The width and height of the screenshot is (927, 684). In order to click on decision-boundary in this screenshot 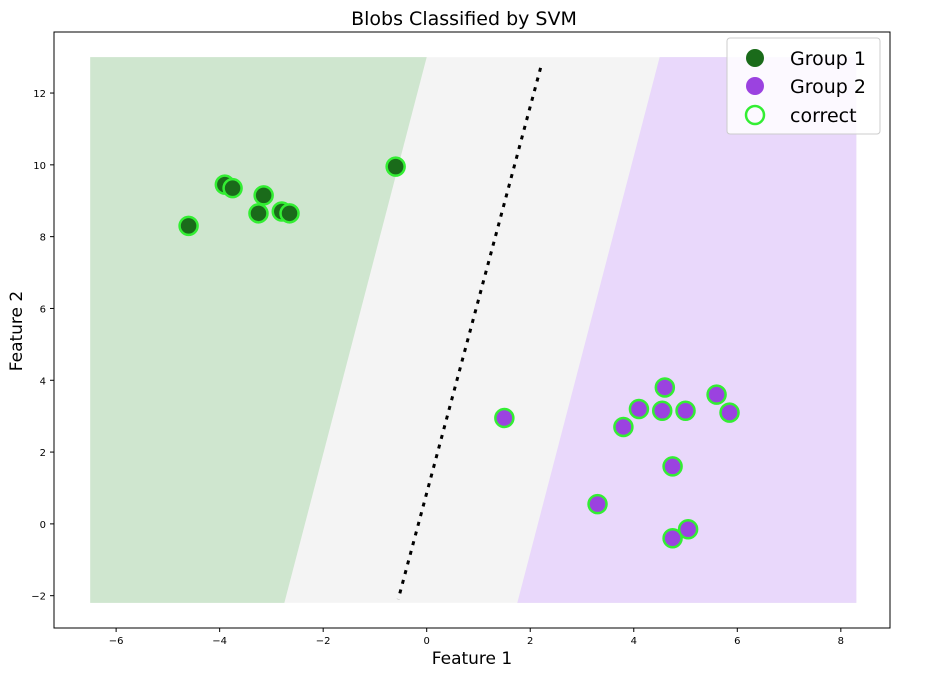, I will do `click(469, 333)`.